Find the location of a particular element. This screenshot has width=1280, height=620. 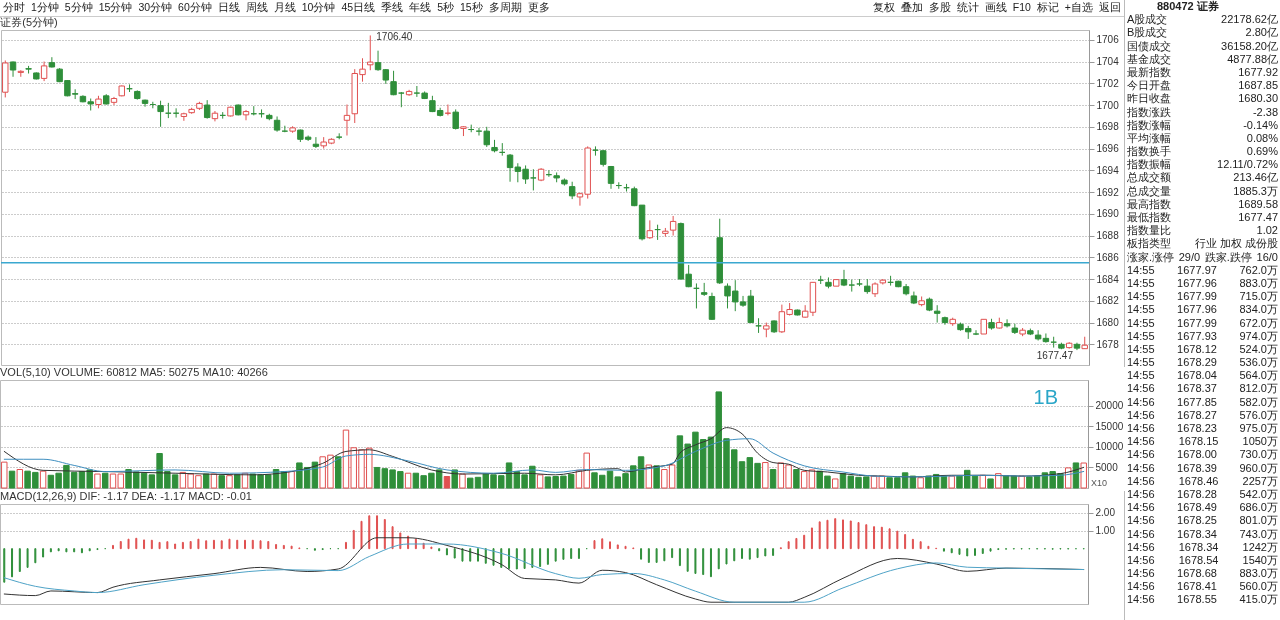

text: 指数振幅 12.11/0.72% is located at coordinates (1202, 164).